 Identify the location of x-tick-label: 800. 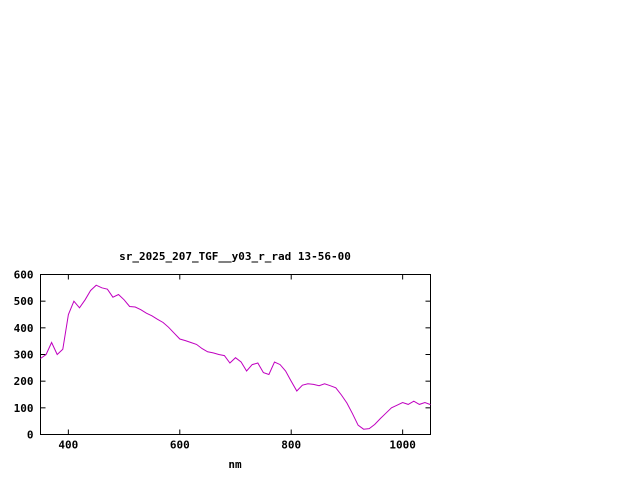
(291, 445).